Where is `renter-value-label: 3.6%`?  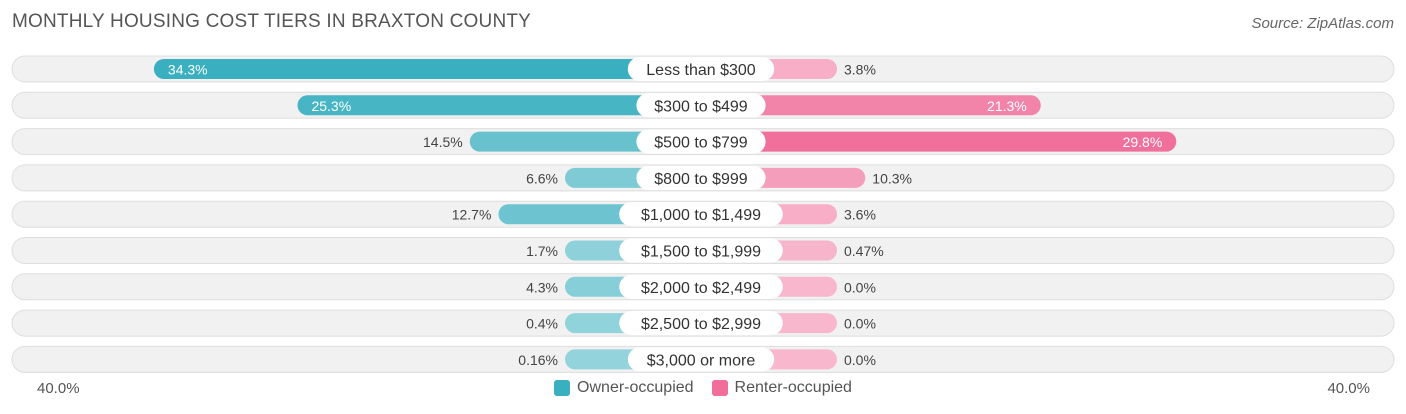 renter-value-label: 3.6% is located at coordinates (860, 215).